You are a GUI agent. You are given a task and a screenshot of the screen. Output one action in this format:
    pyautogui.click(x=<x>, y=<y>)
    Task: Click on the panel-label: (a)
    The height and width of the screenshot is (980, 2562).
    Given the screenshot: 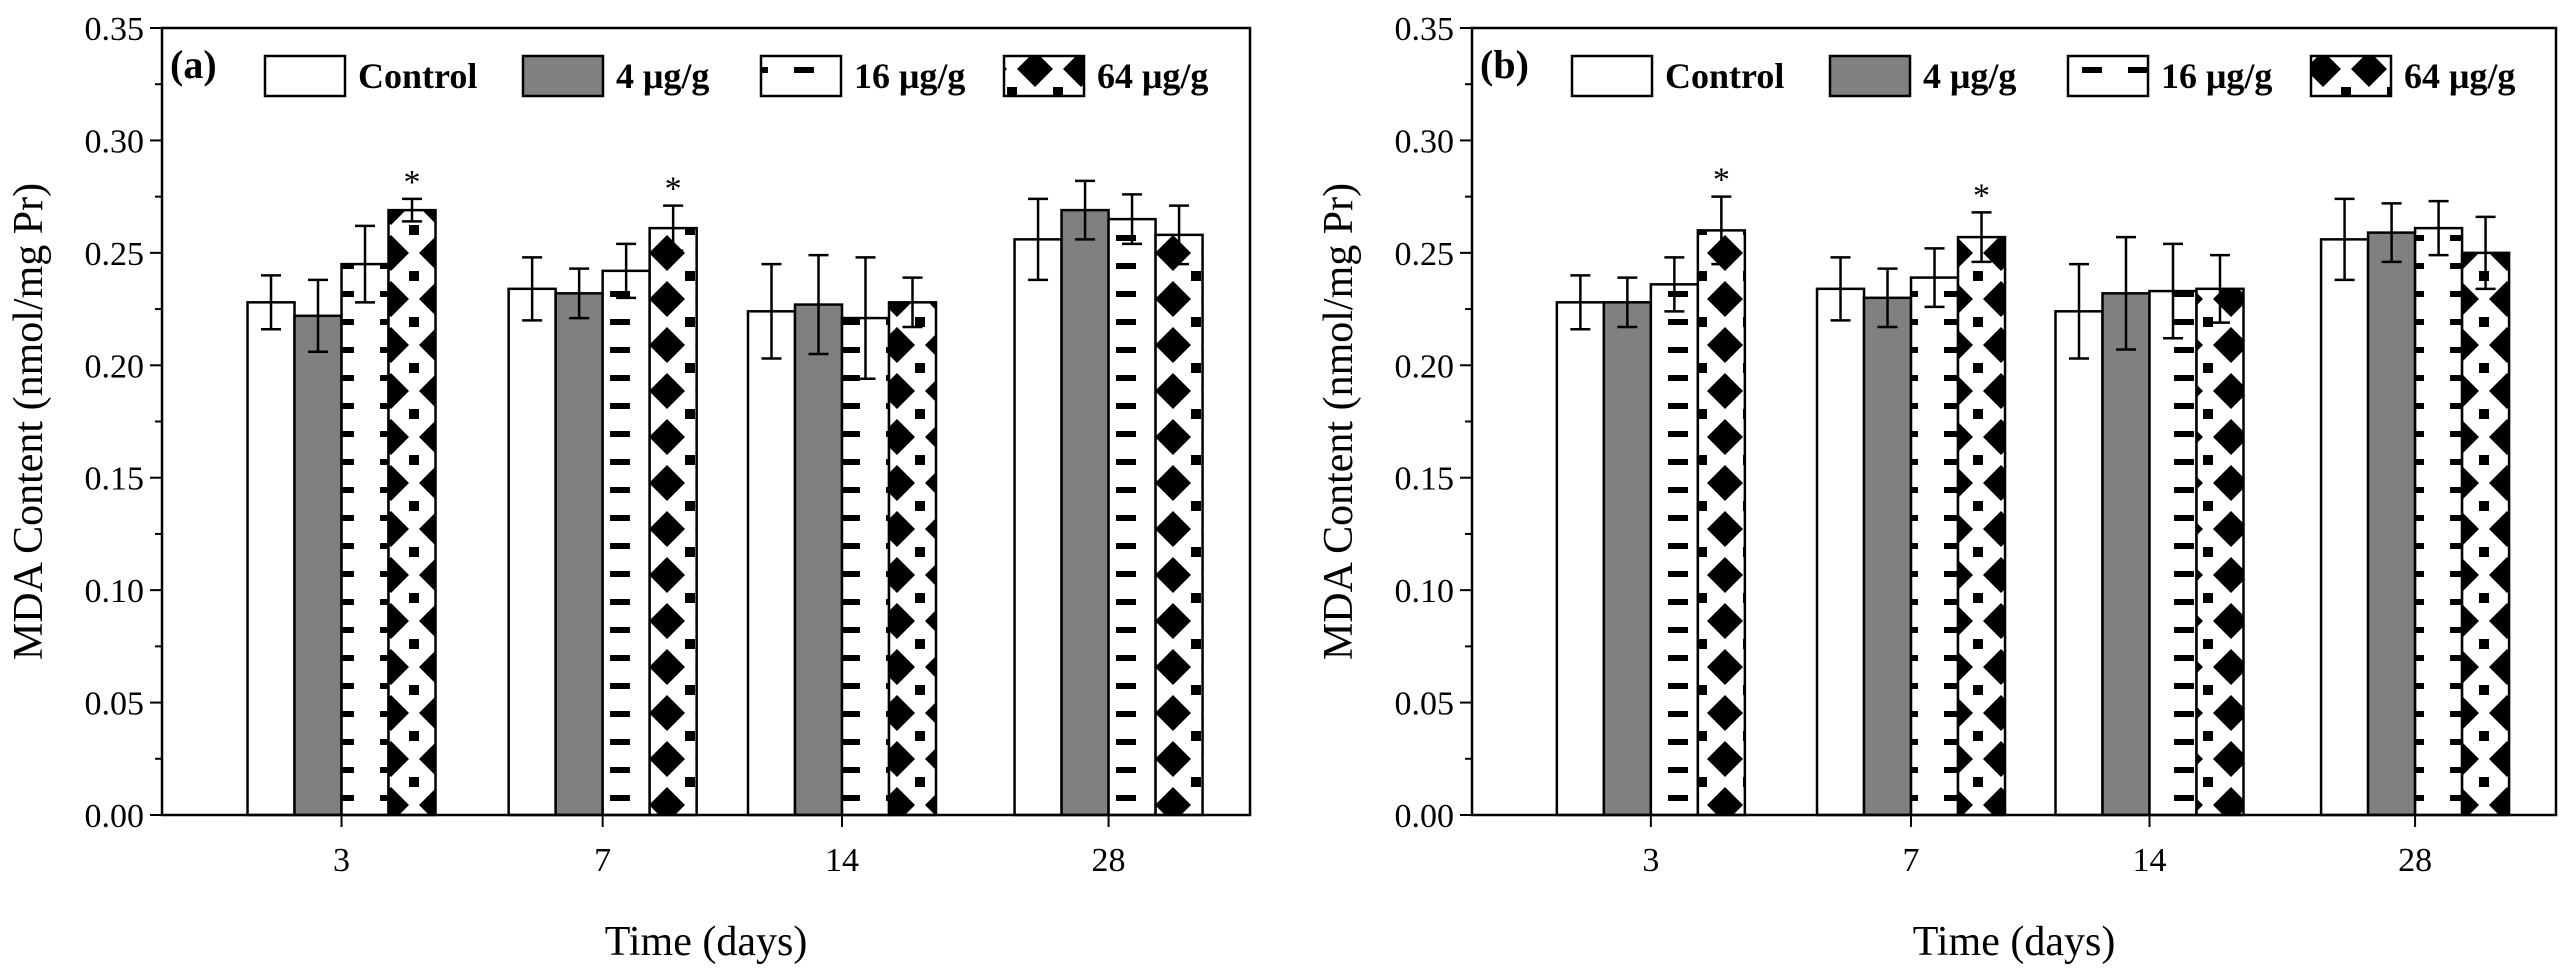 What is the action you would take?
    pyautogui.click(x=193, y=64)
    